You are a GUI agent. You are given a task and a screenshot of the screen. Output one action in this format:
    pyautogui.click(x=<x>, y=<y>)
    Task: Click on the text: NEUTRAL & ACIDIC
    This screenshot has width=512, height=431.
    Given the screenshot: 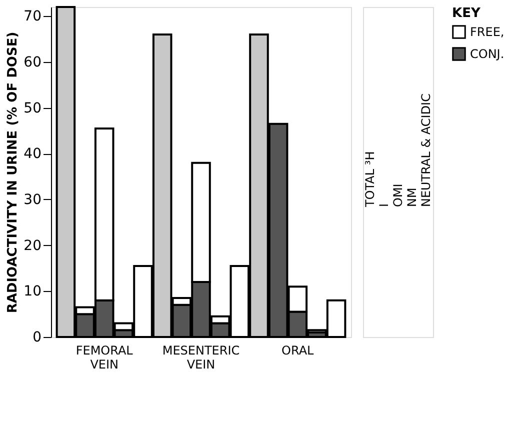 What is the action you would take?
    pyautogui.click(x=426, y=150)
    